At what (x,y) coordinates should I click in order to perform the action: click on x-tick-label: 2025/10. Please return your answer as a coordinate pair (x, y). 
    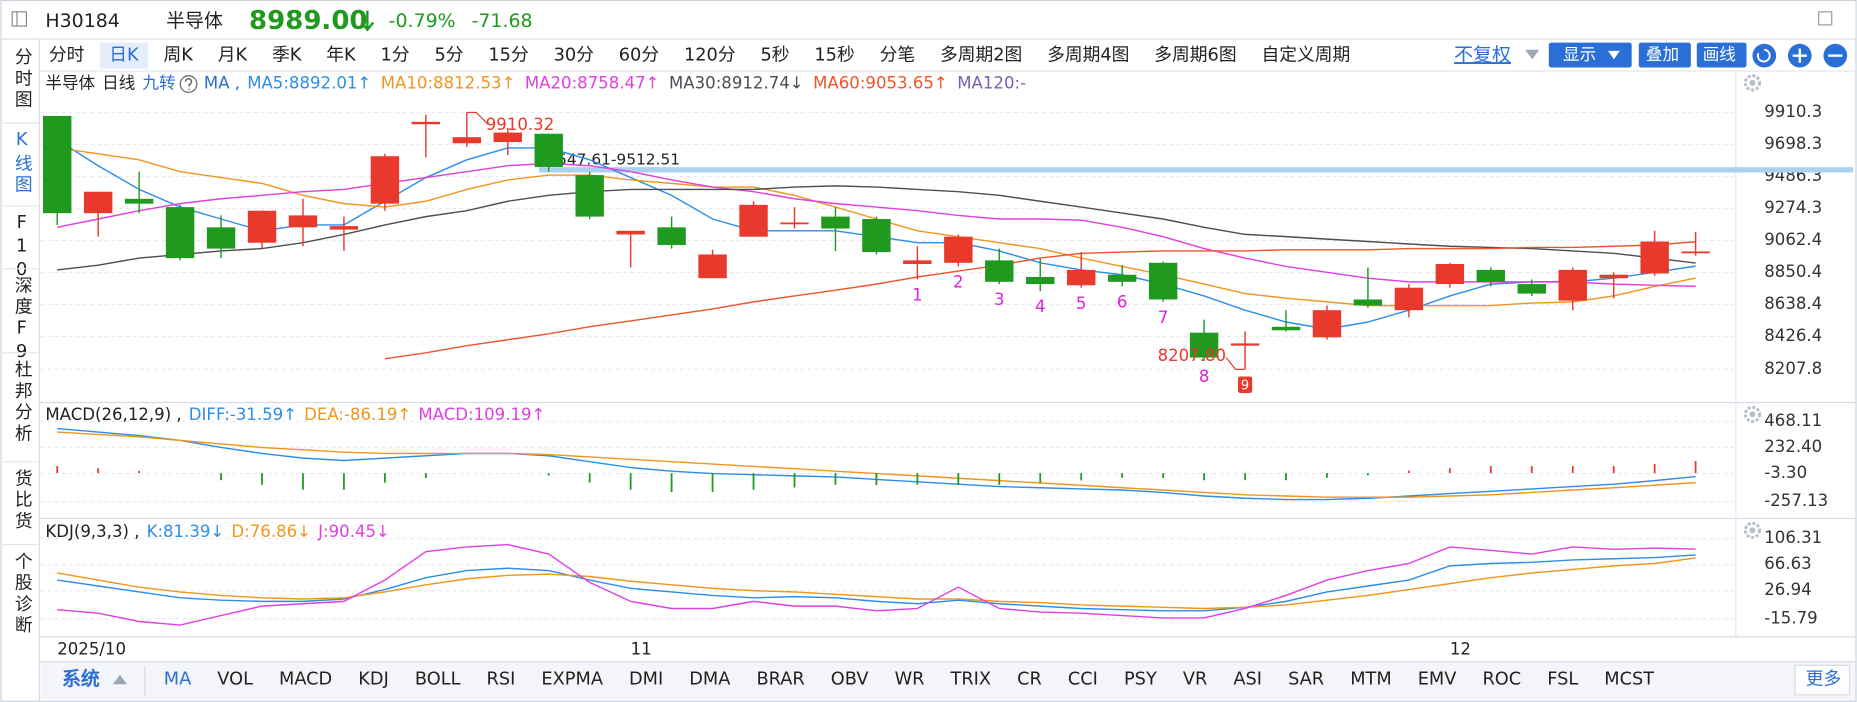
    Looking at the image, I should click on (91, 648).